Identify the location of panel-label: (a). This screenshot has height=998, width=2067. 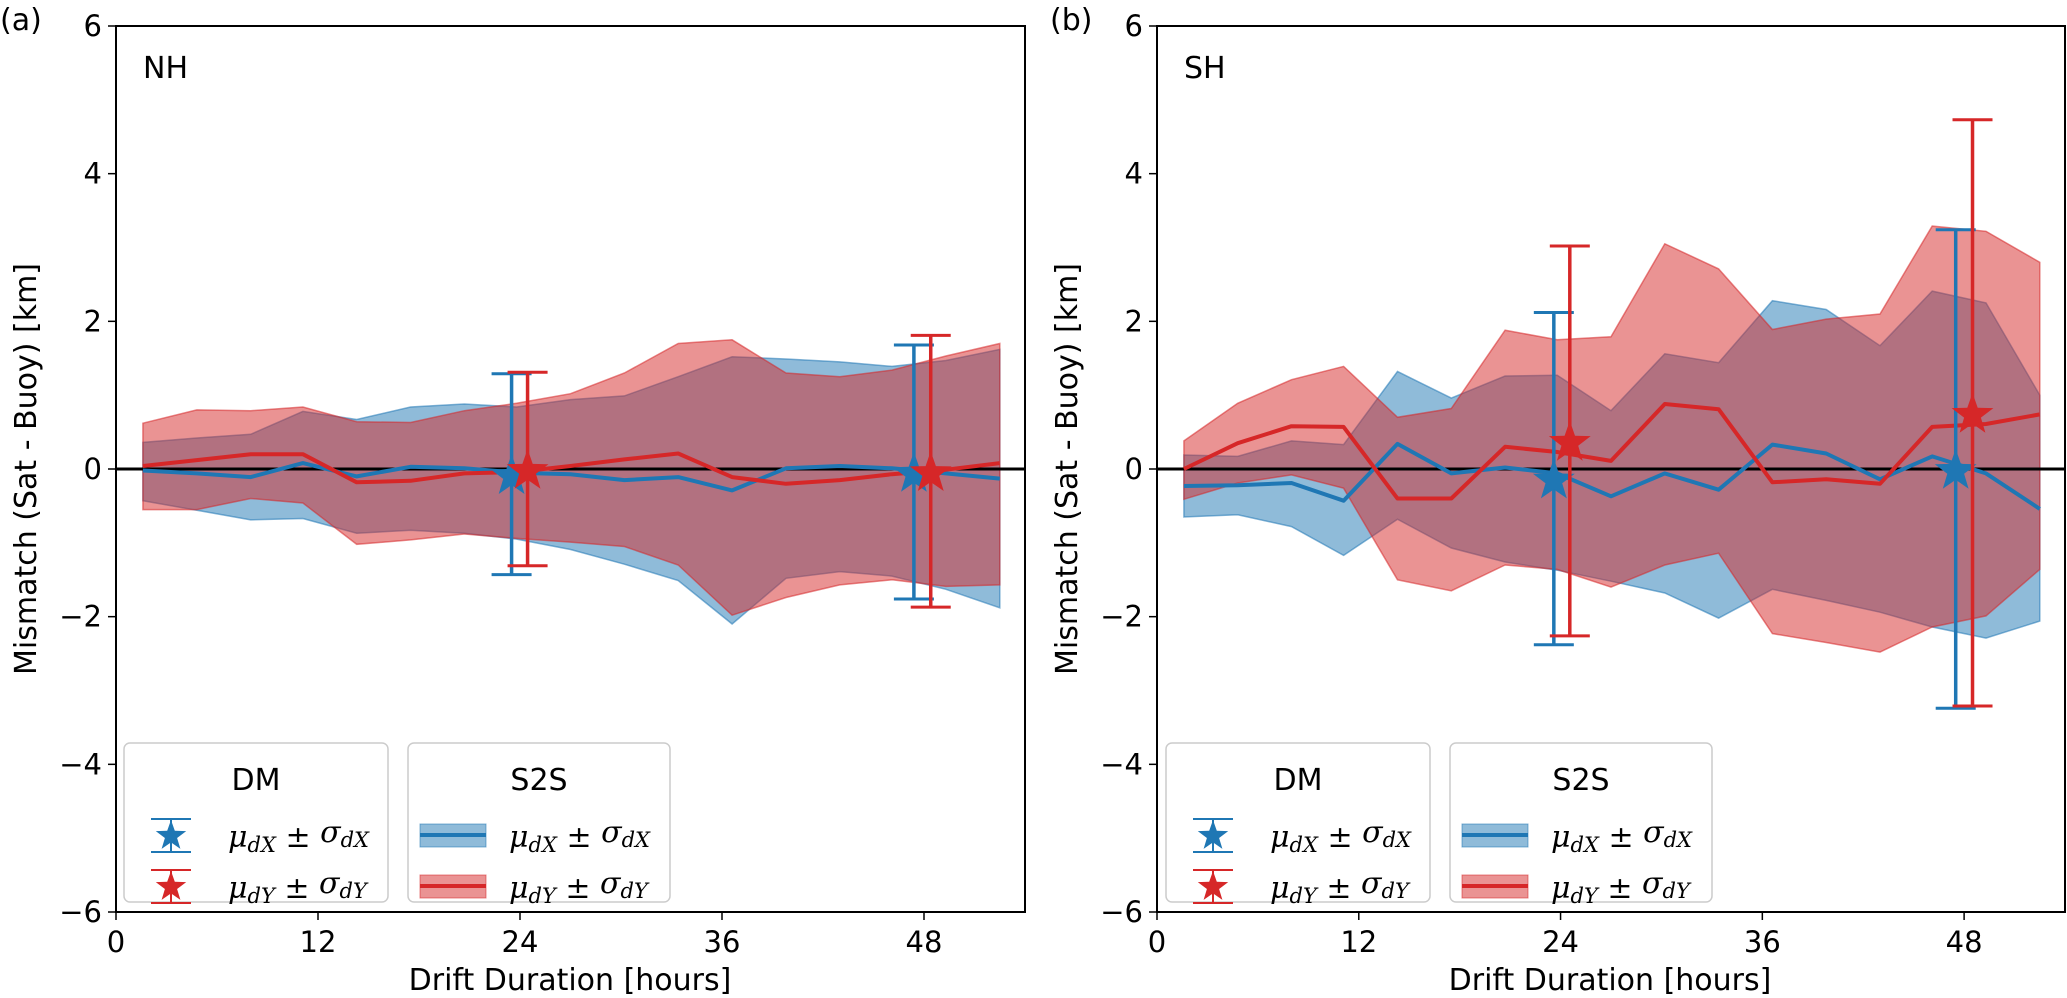
(21, 20).